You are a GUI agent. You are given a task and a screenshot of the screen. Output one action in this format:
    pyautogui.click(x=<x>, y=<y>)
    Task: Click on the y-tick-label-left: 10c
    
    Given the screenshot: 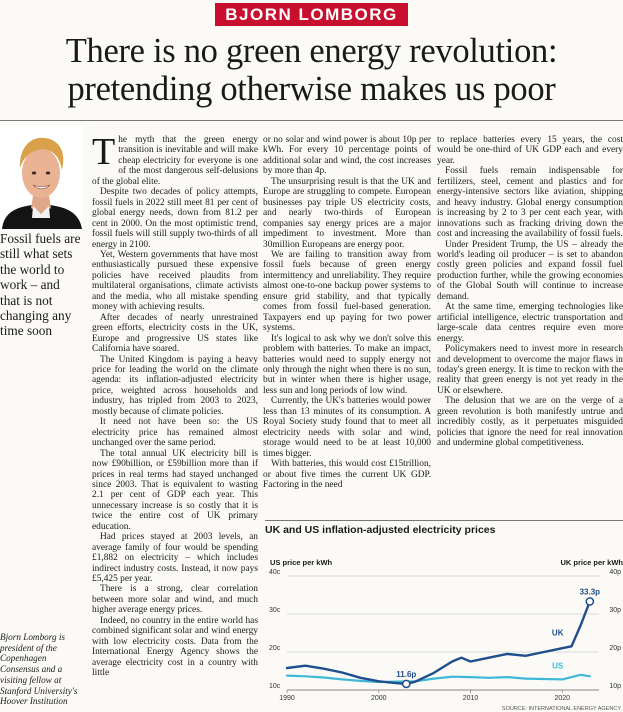 What is the action you would take?
    pyautogui.click(x=275, y=686)
    